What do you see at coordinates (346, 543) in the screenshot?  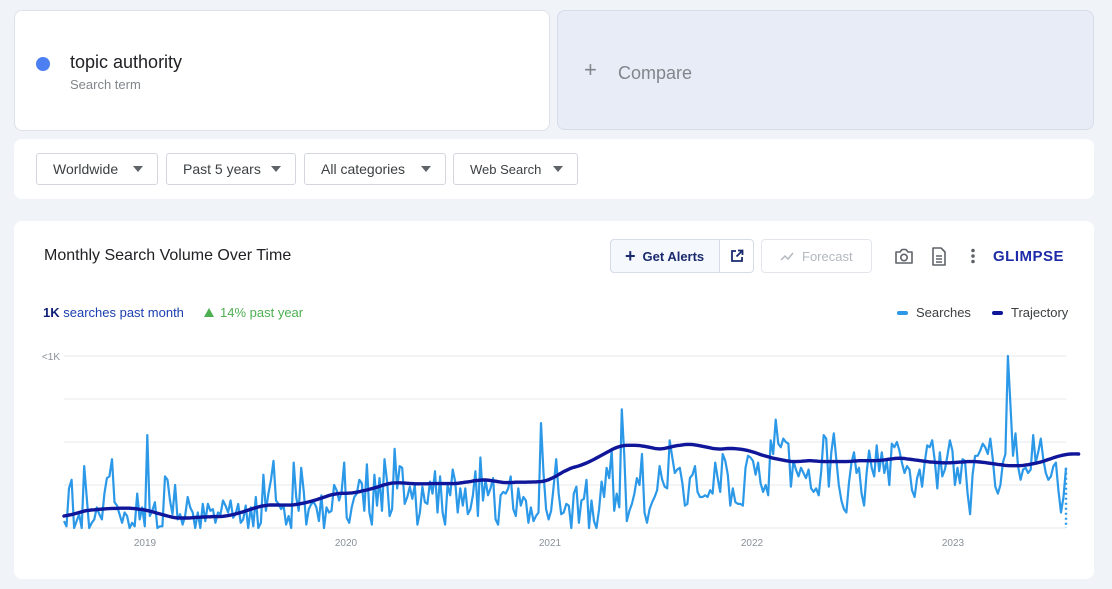 I see `x-tick-label: 2020` at bounding box center [346, 543].